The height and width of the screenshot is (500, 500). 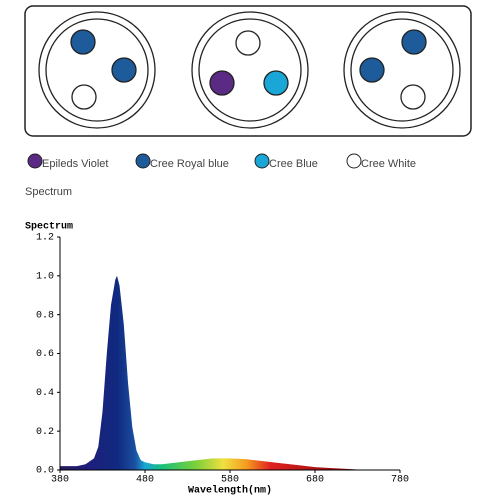 What do you see at coordinates (230, 480) in the screenshot?
I see `x-tick-label: 580` at bounding box center [230, 480].